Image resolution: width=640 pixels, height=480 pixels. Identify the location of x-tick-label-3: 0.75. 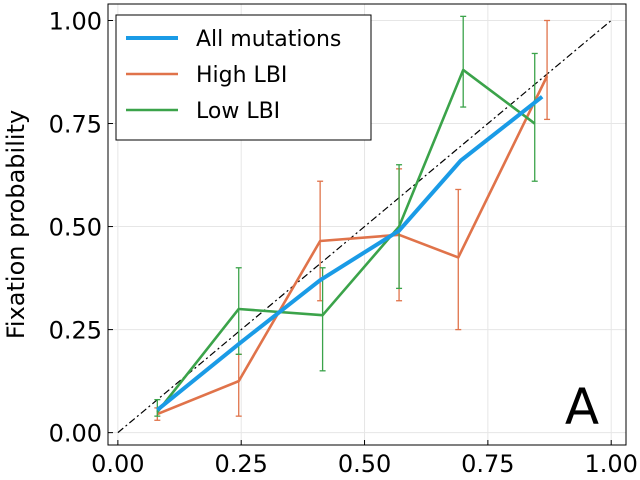
(487, 464).